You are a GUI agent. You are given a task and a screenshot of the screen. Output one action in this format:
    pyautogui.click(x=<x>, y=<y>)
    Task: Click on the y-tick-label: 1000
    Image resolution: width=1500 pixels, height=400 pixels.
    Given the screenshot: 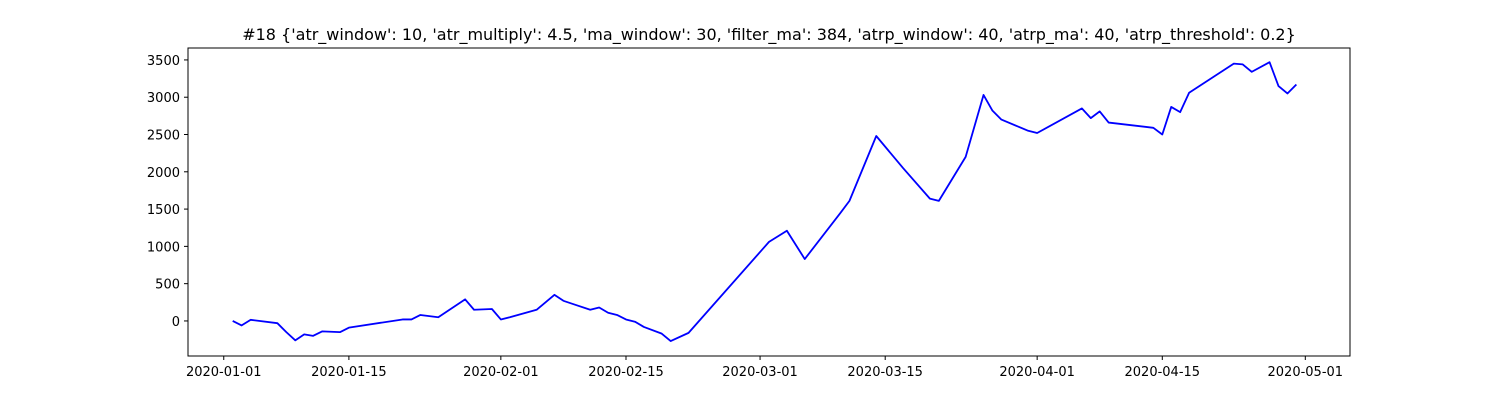 What is the action you would take?
    pyautogui.click(x=163, y=247)
    